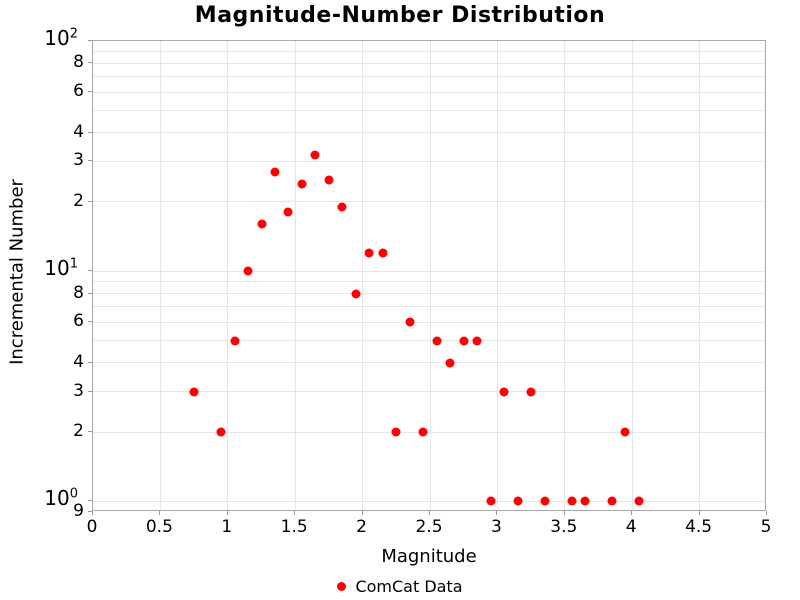 This screenshot has width=800, height=600. Describe the element at coordinates (73, 494) in the screenshot. I see `y-tick-exponent: 0` at that location.